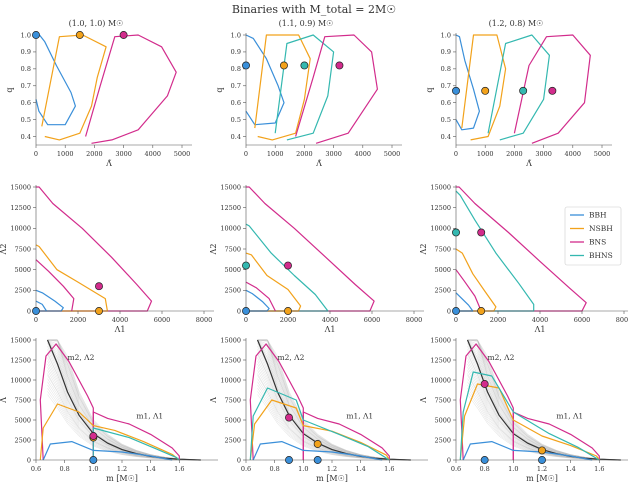 The width and height of the screenshot is (628, 487). What do you see at coordinates (414, 320) in the screenshot?
I see `x-tick-label: 8000` at bounding box center [414, 320].